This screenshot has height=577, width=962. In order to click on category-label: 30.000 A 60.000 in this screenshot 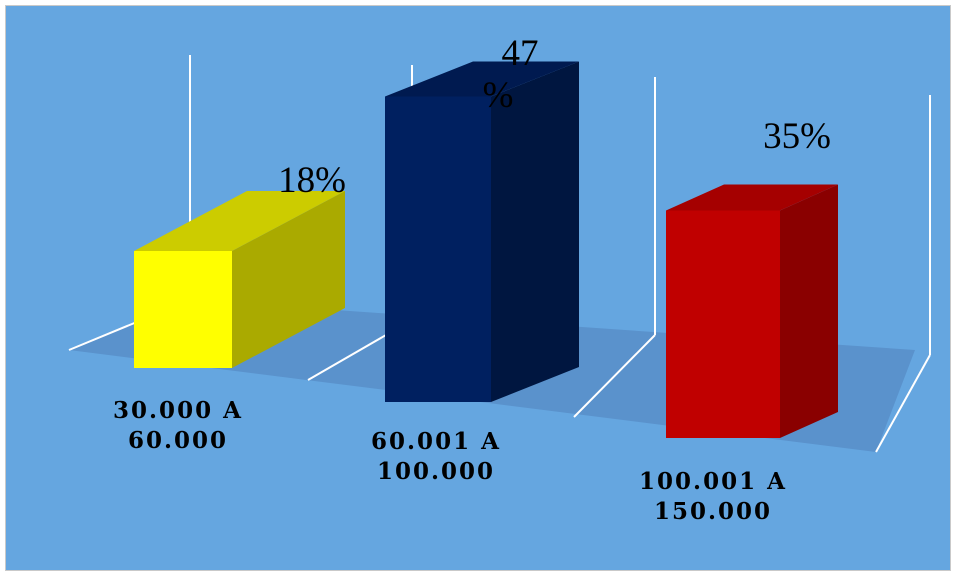, I will do `click(178, 425)`.